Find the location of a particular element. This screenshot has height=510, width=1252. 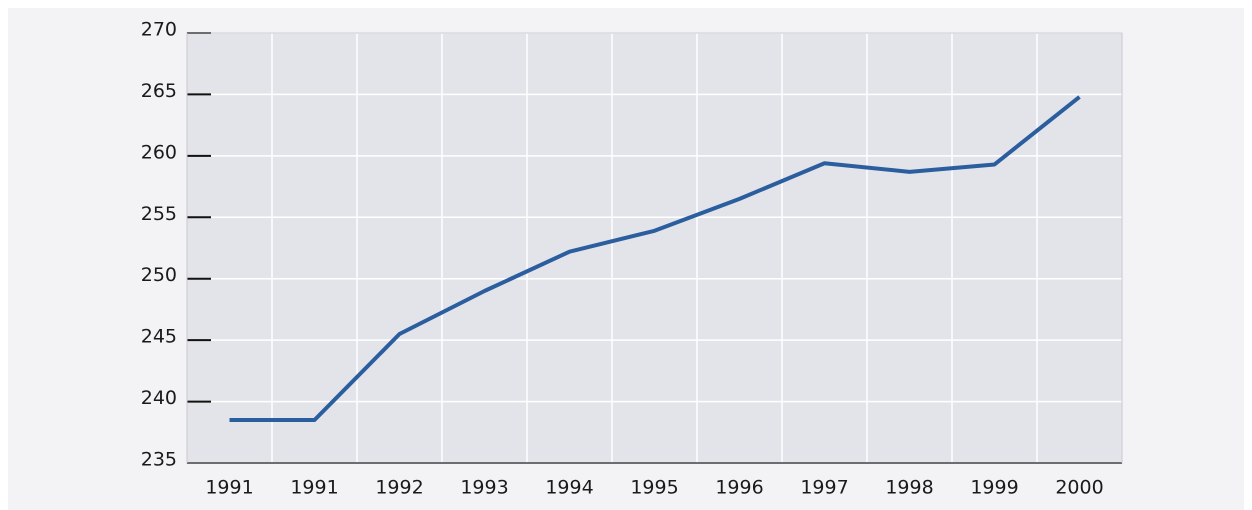

x-tick-label: 1992 is located at coordinates (399, 488).